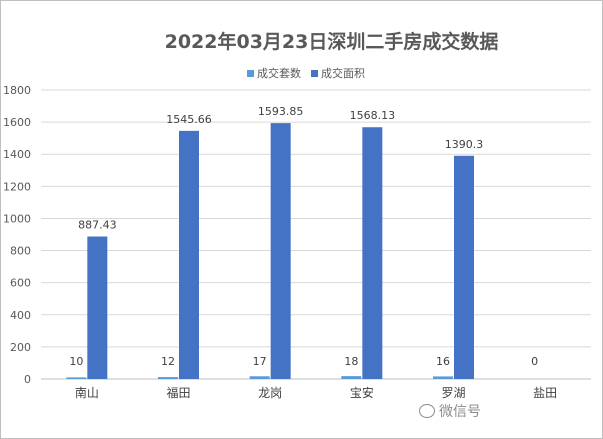 The width and height of the screenshot is (603, 439). Describe the element at coordinates (168, 361) in the screenshot. I see `data-label: 12` at that location.